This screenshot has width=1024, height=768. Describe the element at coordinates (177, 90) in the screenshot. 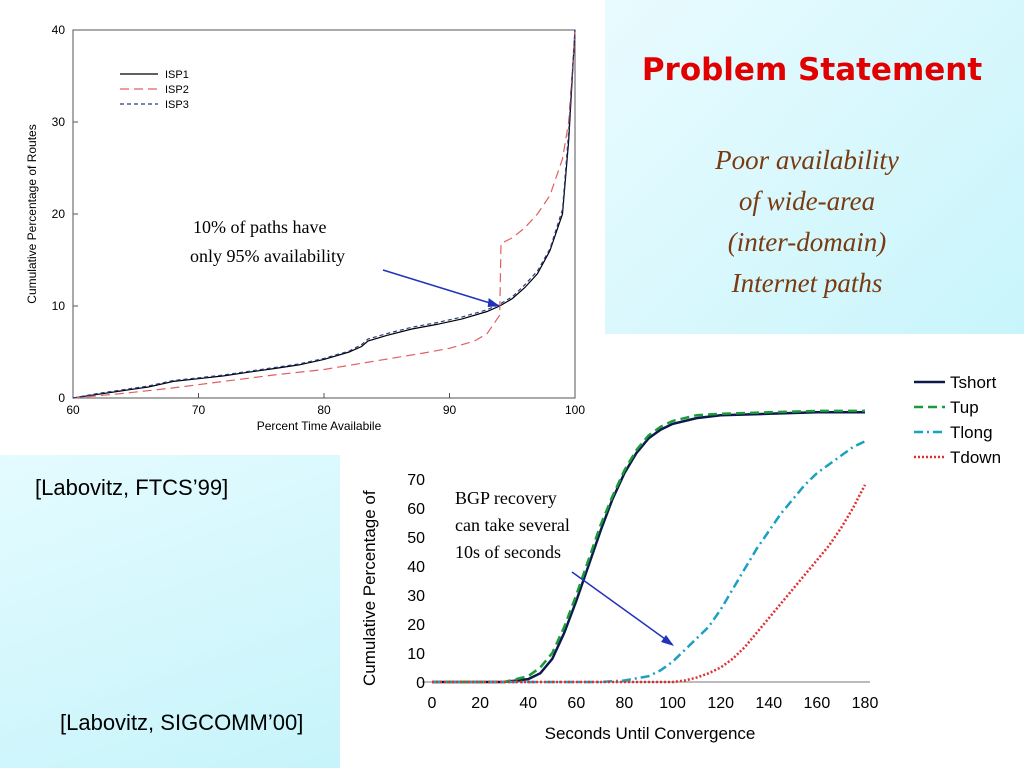

I see `legend-label-isp2: ISP2` at that location.